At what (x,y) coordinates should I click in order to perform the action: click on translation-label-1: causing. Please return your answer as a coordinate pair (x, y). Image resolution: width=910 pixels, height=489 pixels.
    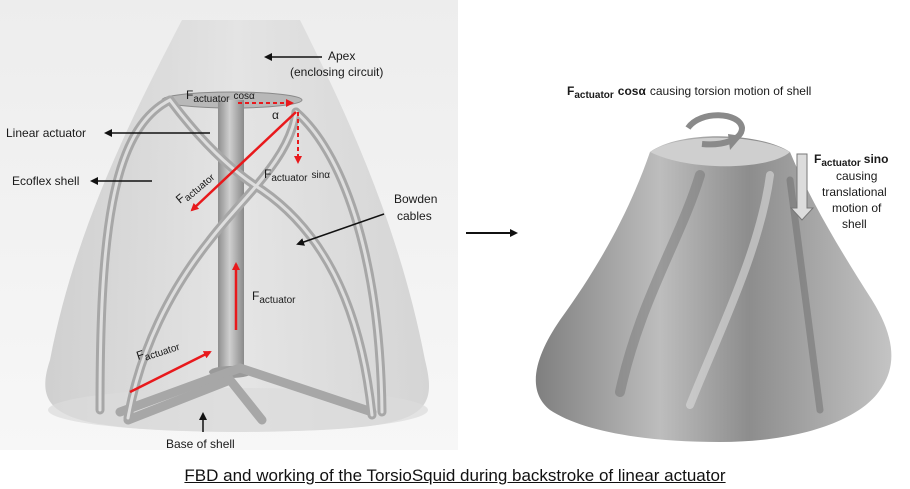
    Looking at the image, I should click on (856, 176).